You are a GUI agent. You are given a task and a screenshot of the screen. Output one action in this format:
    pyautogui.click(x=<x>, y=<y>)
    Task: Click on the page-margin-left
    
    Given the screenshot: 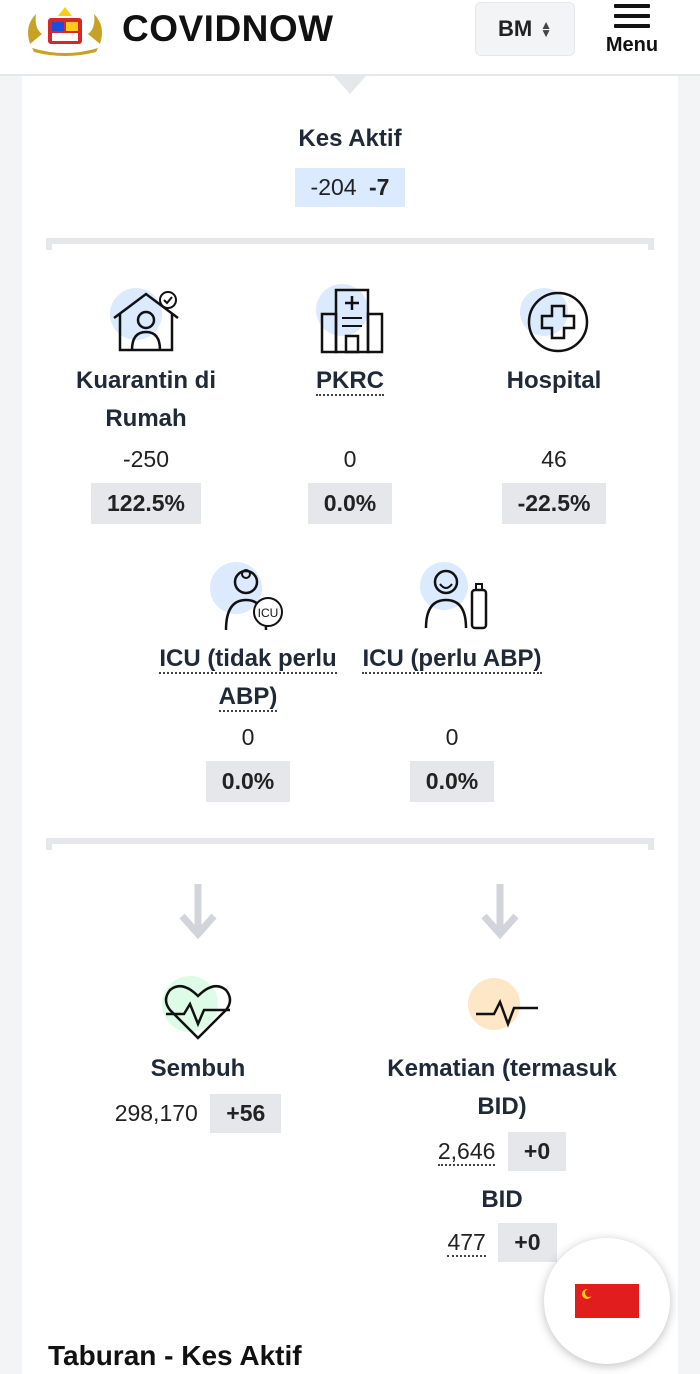 What is the action you would take?
    pyautogui.click(x=11, y=725)
    